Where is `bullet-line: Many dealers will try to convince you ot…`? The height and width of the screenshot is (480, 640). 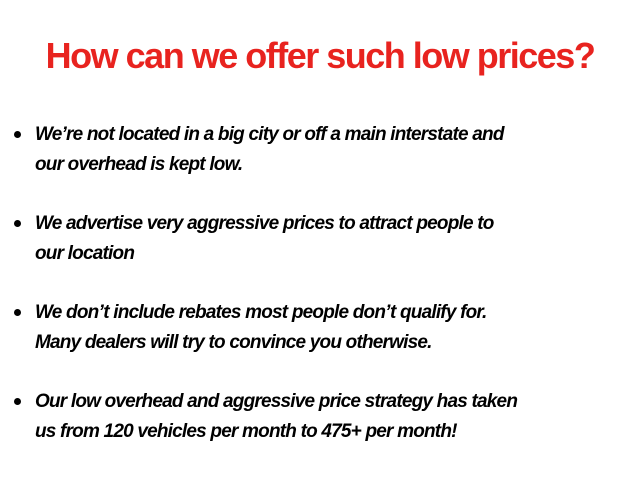 bullet-line: Many dealers will try to convince you ot… is located at coordinates (233, 342).